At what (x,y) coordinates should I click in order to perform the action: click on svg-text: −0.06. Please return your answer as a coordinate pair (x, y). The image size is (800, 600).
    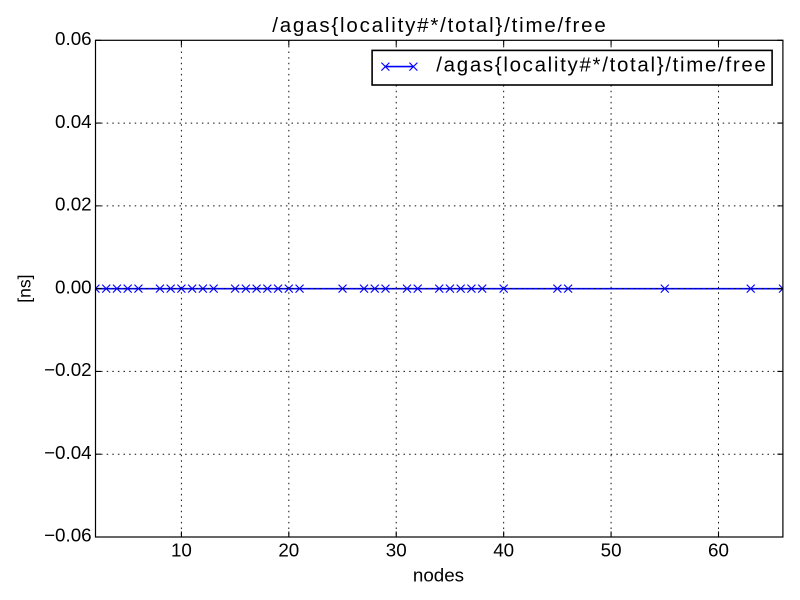
    Looking at the image, I should click on (68, 535).